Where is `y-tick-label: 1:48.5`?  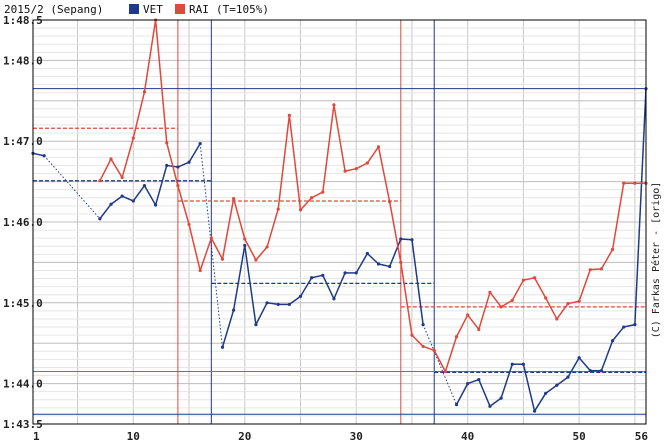 y-tick-label: 1:48.5 is located at coordinates (23, 20).